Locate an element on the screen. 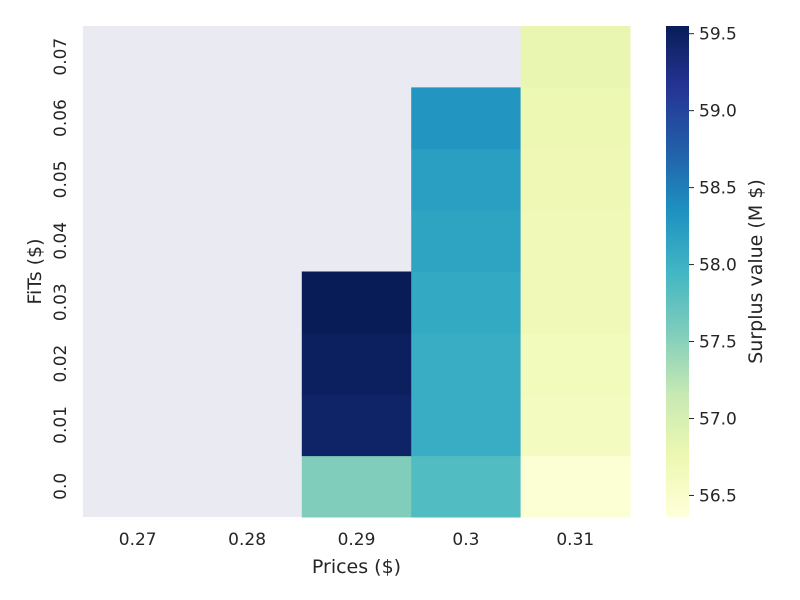  y-tick-label: 0.06 is located at coordinates (61, 118).